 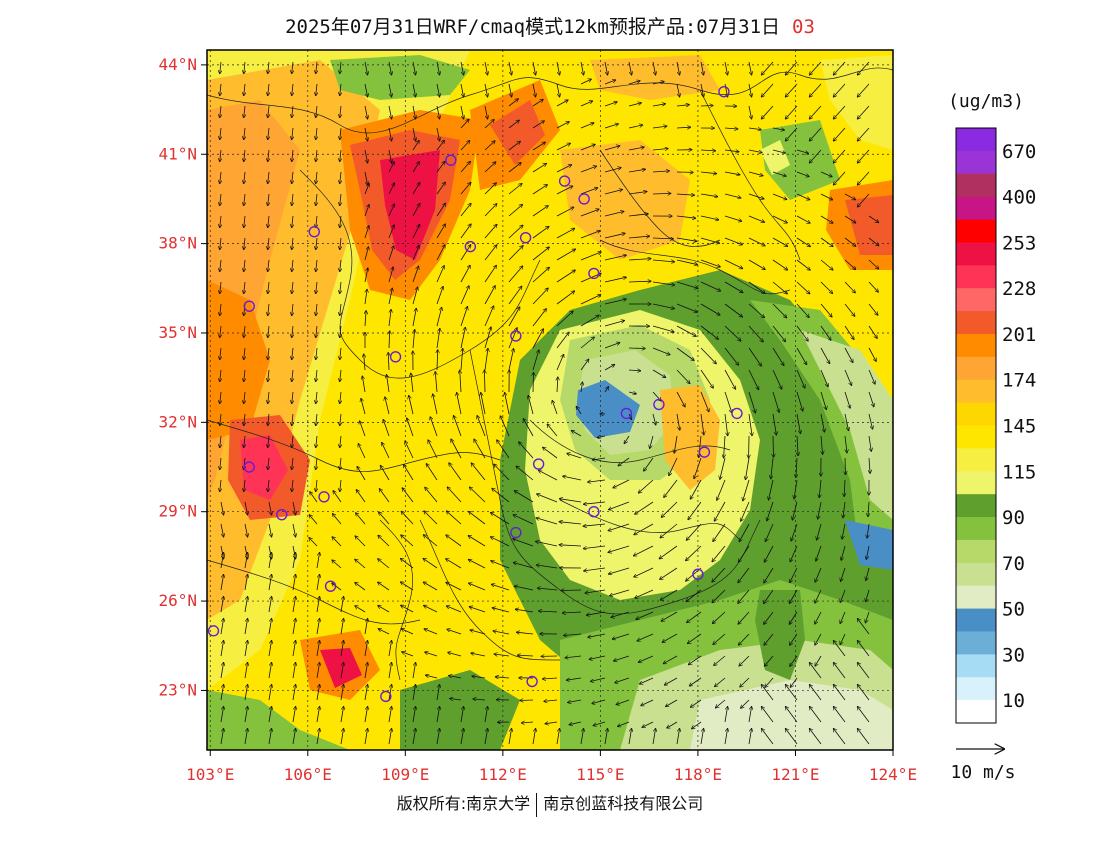 I want to click on colorbar-label: 174, so click(x=1019, y=381).